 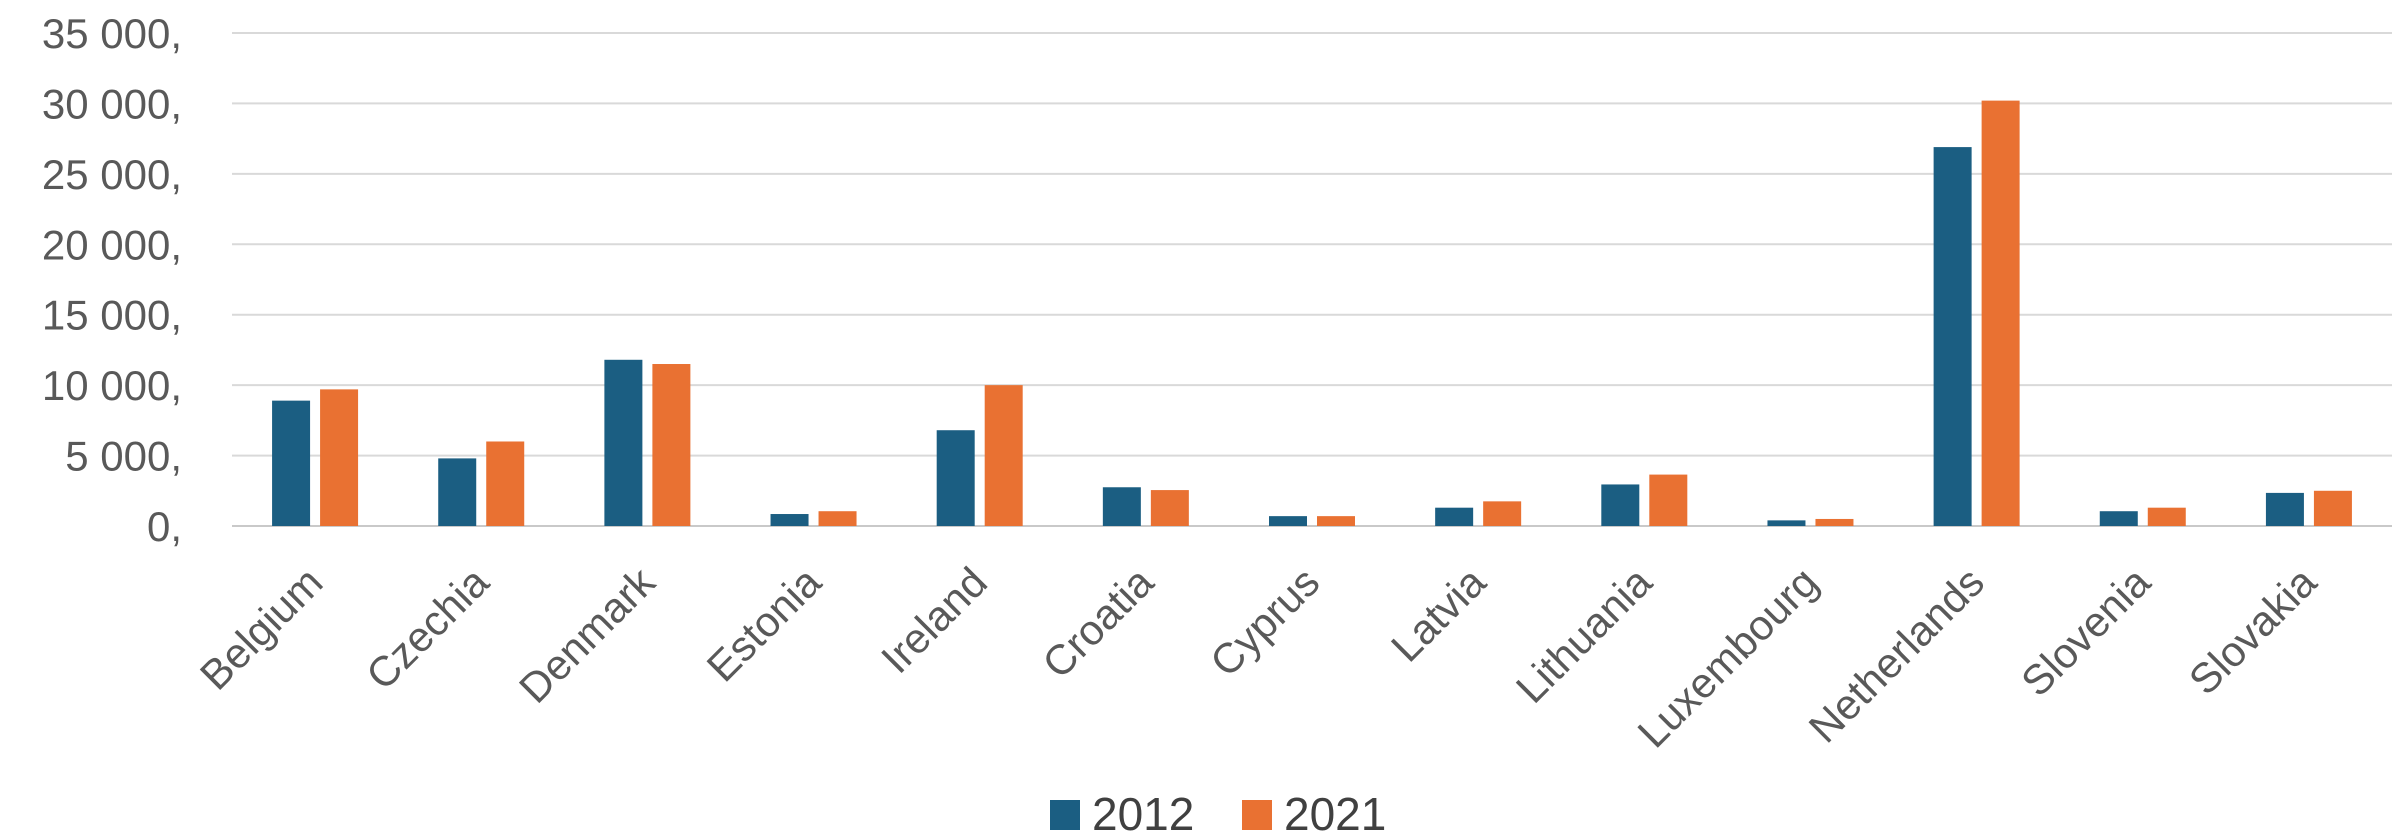 I want to click on bar-2021-croatia, so click(x=1169, y=508).